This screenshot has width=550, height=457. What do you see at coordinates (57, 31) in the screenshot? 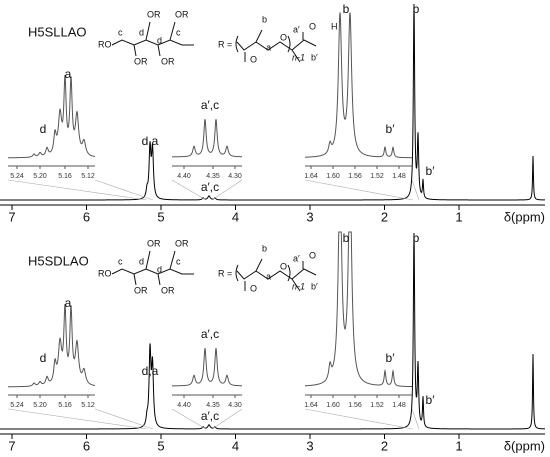
I see `sample-name: H5SLLAO` at bounding box center [57, 31].